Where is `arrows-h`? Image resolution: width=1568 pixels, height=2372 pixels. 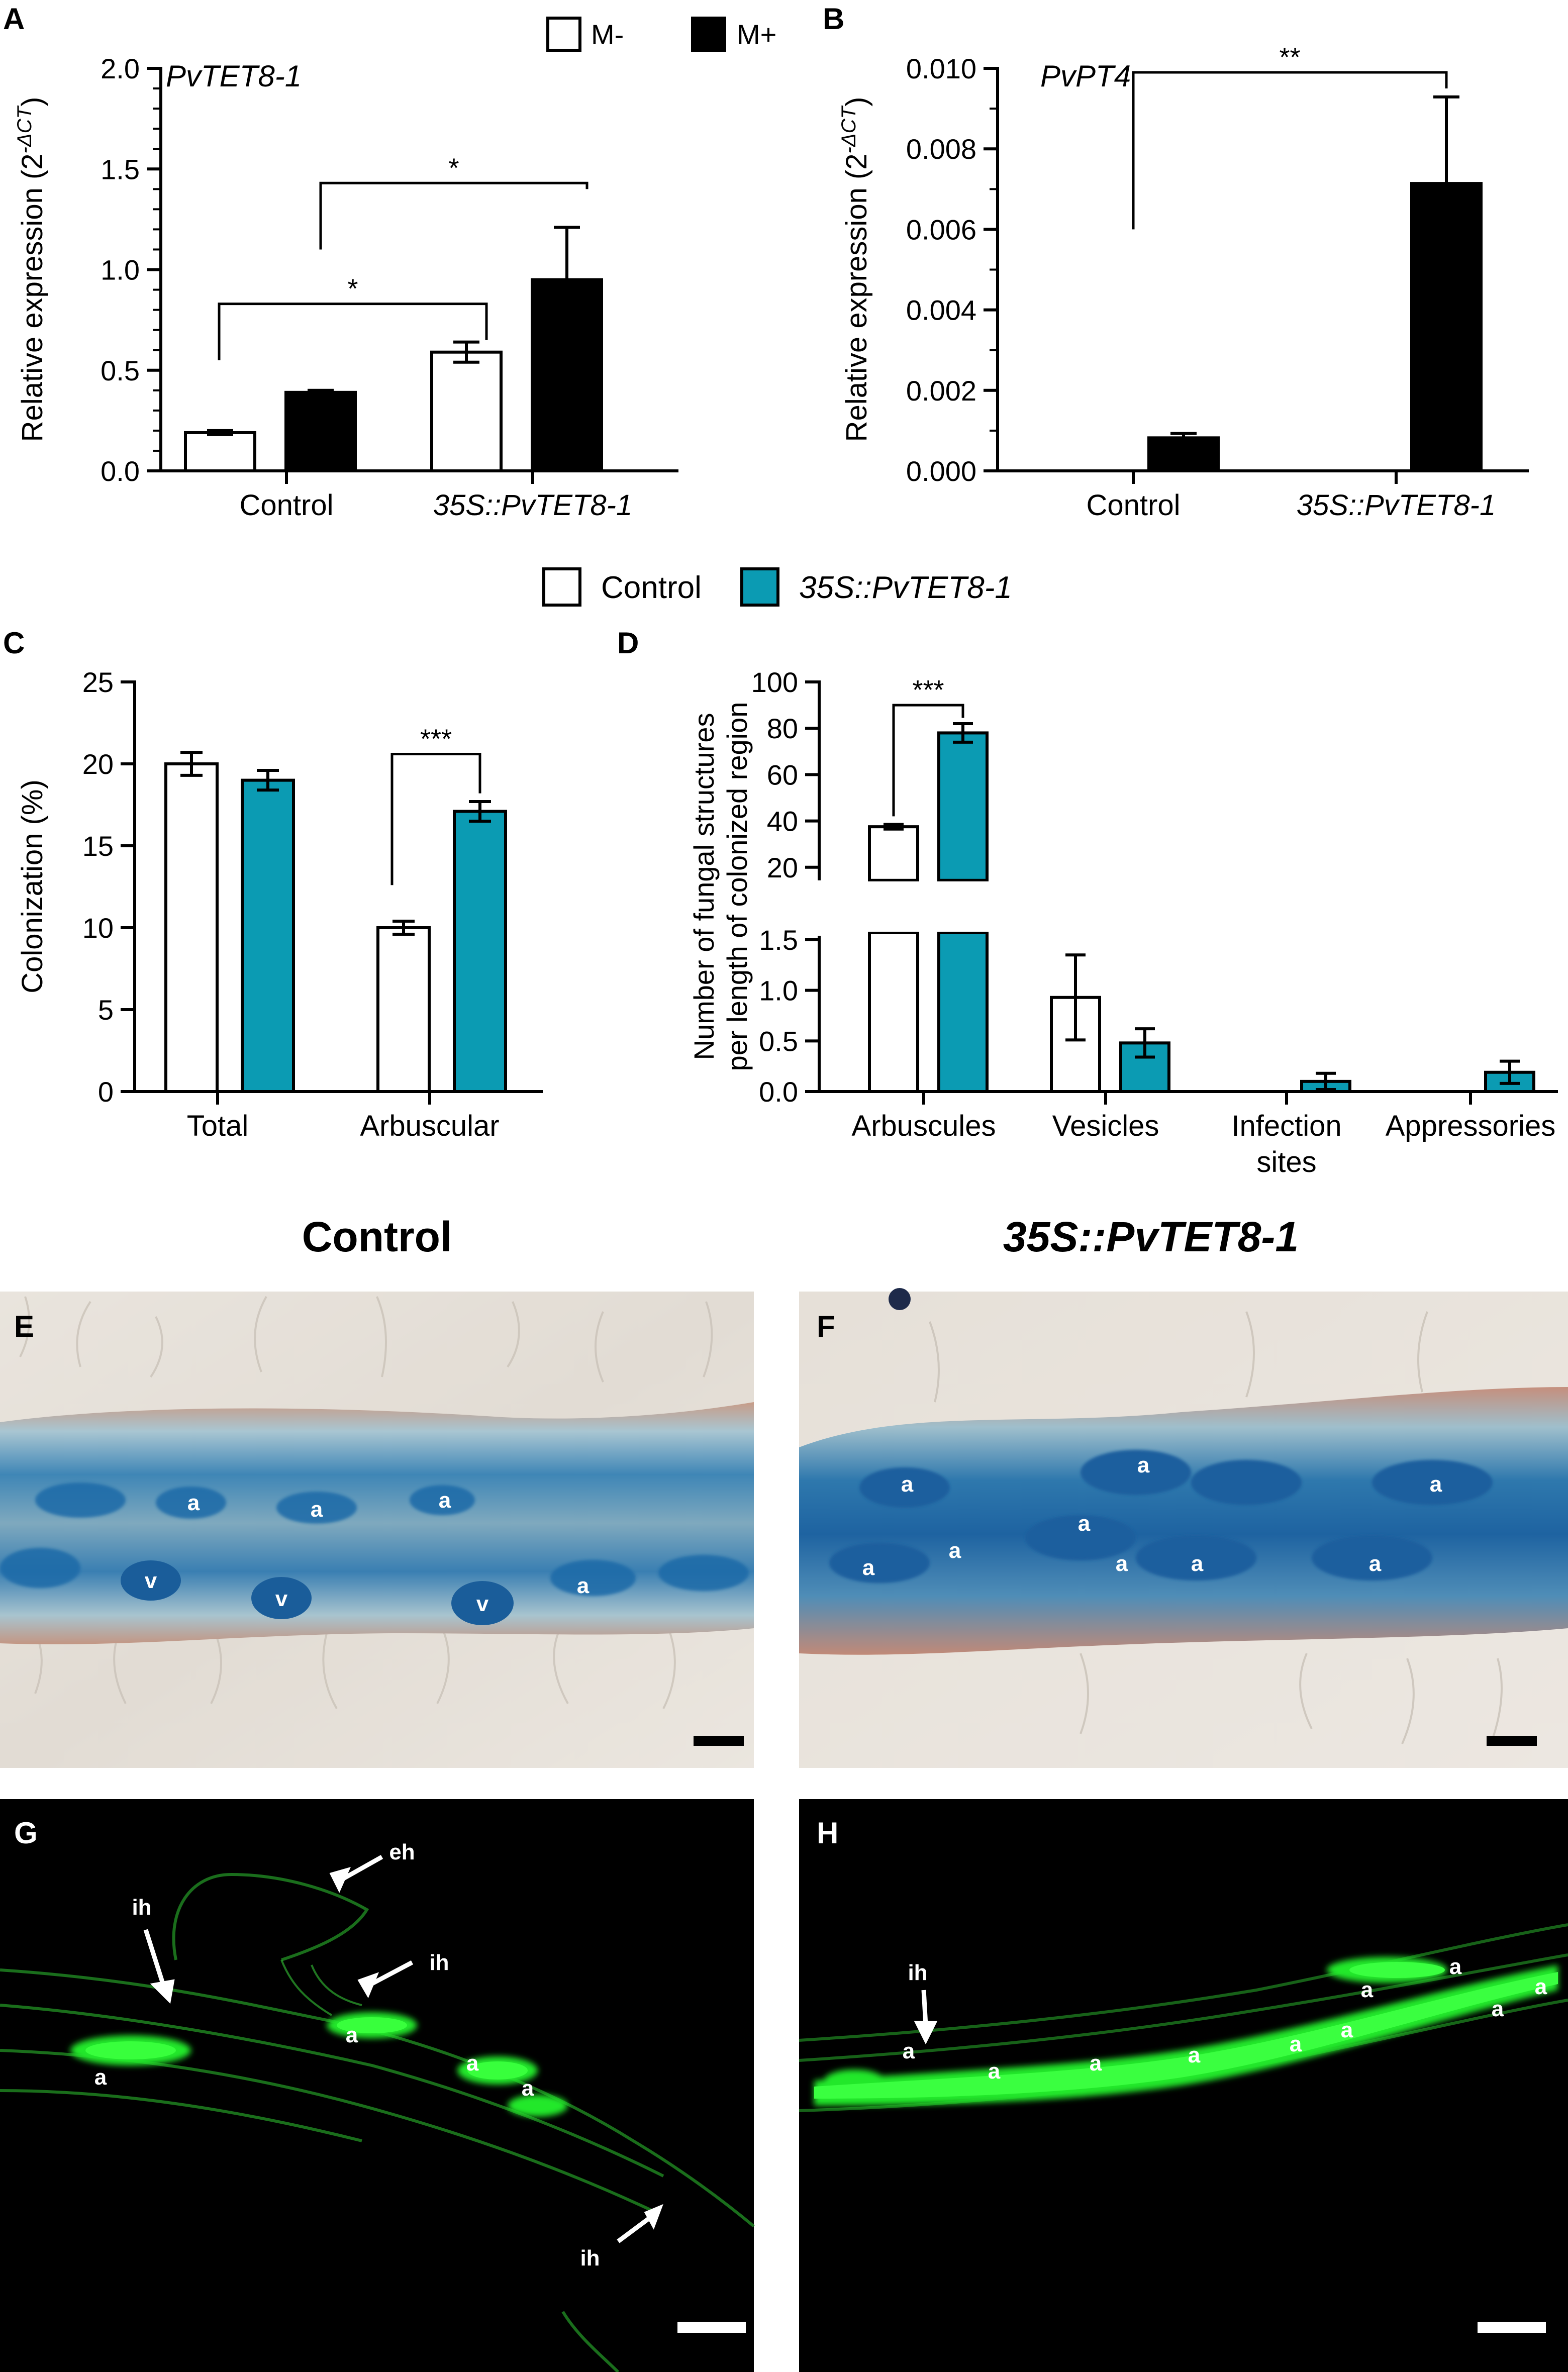 arrows-h is located at coordinates (926, 2017).